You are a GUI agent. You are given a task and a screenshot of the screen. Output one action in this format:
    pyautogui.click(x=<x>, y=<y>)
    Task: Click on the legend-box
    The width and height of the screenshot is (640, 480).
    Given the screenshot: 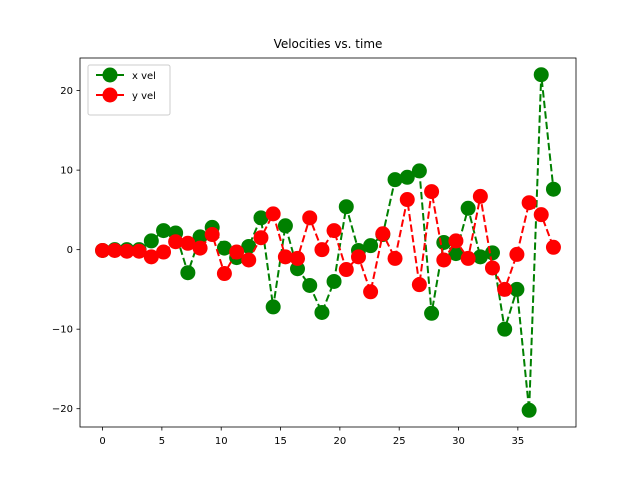 What is the action you would take?
    pyautogui.click(x=129, y=90)
    